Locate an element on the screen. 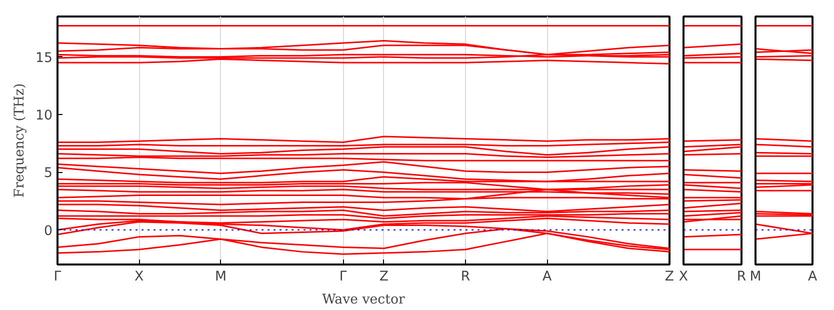 The width and height of the screenshot is (834, 310). y-tick-label: 0 is located at coordinates (48, 231).